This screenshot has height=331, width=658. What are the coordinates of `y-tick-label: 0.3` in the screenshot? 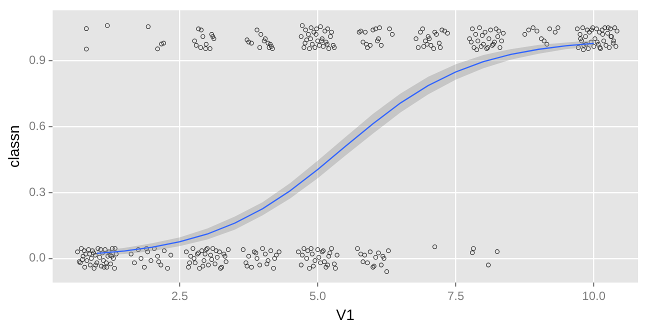 It's located at (37, 191).